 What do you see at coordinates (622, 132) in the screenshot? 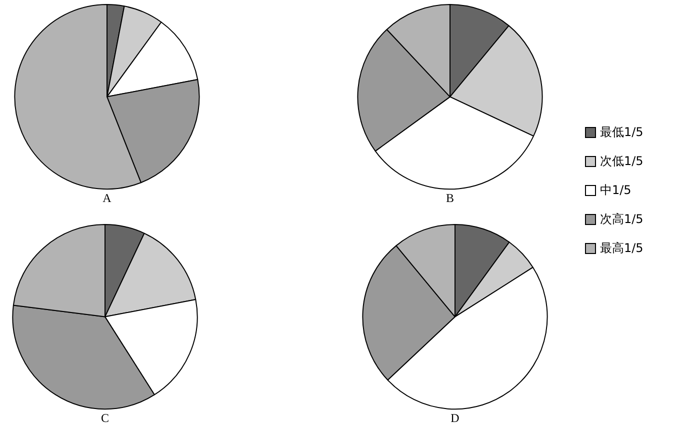
I see `legend-label: 最低1/5` at bounding box center [622, 132].